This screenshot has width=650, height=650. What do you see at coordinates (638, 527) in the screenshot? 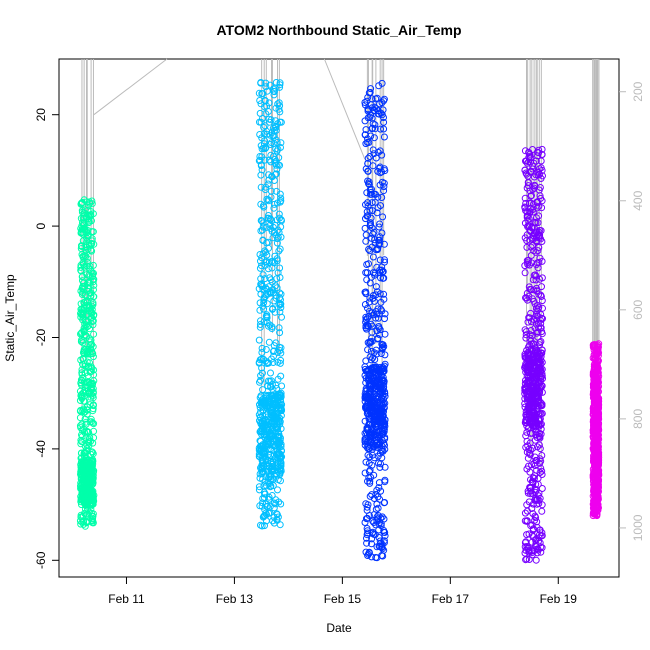
I see `y2-tick-label: 1000` at bounding box center [638, 527].